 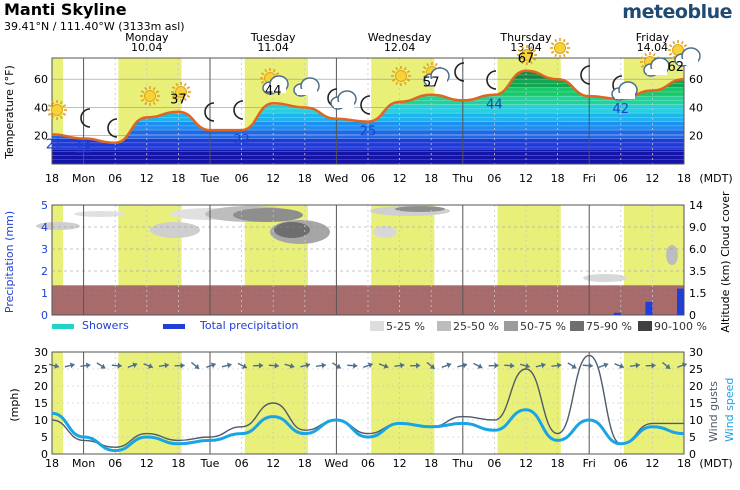 What do you see at coordinates (241, 140) in the screenshot?
I see `temperature-min-label: 22` at bounding box center [241, 140].